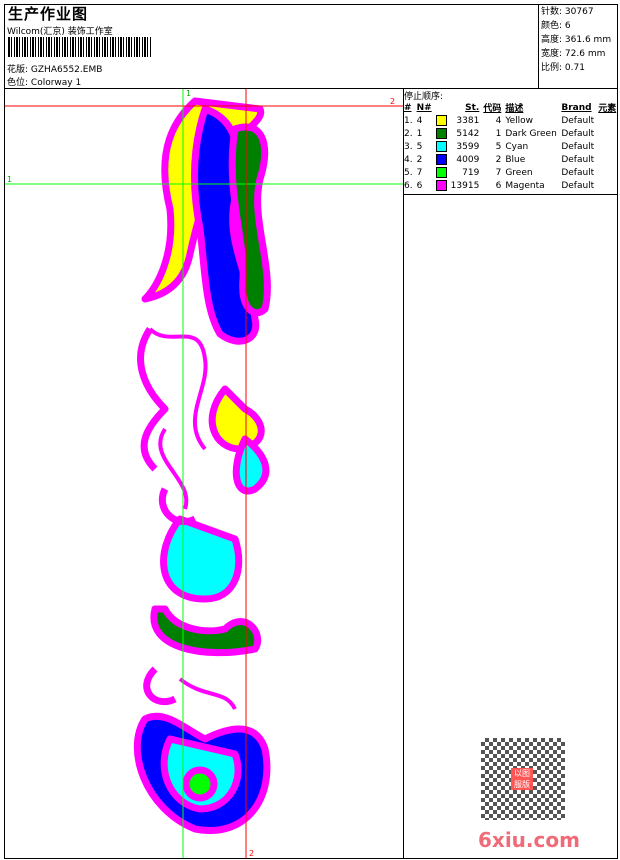  I want to click on seal-stamp: 以图服版, so click(522, 779).